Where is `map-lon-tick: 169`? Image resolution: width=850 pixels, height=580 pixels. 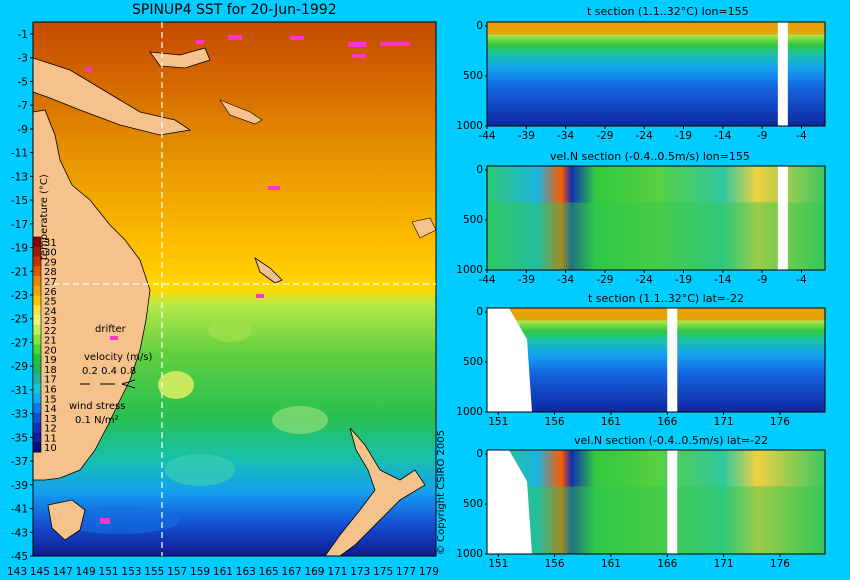
map-lon-tick: 169 is located at coordinates (314, 572).